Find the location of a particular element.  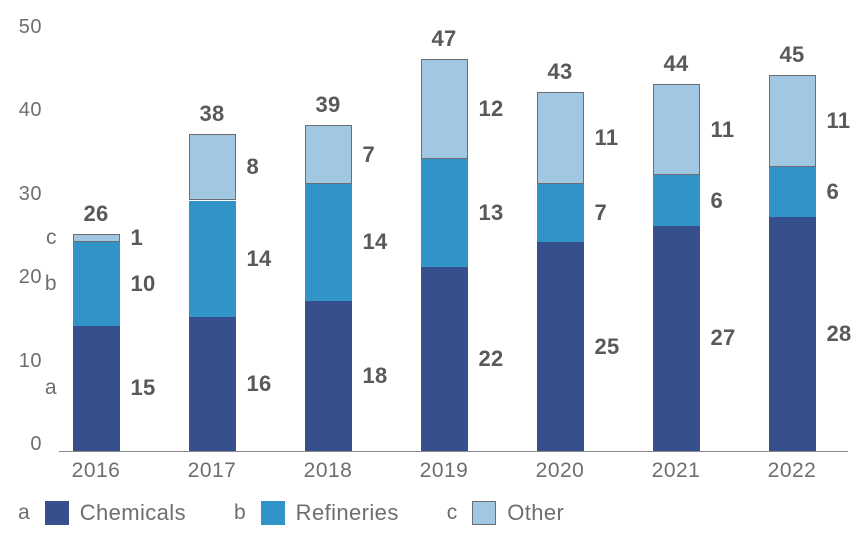

x-axis-category-label: 2022 is located at coordinates (792, 470).